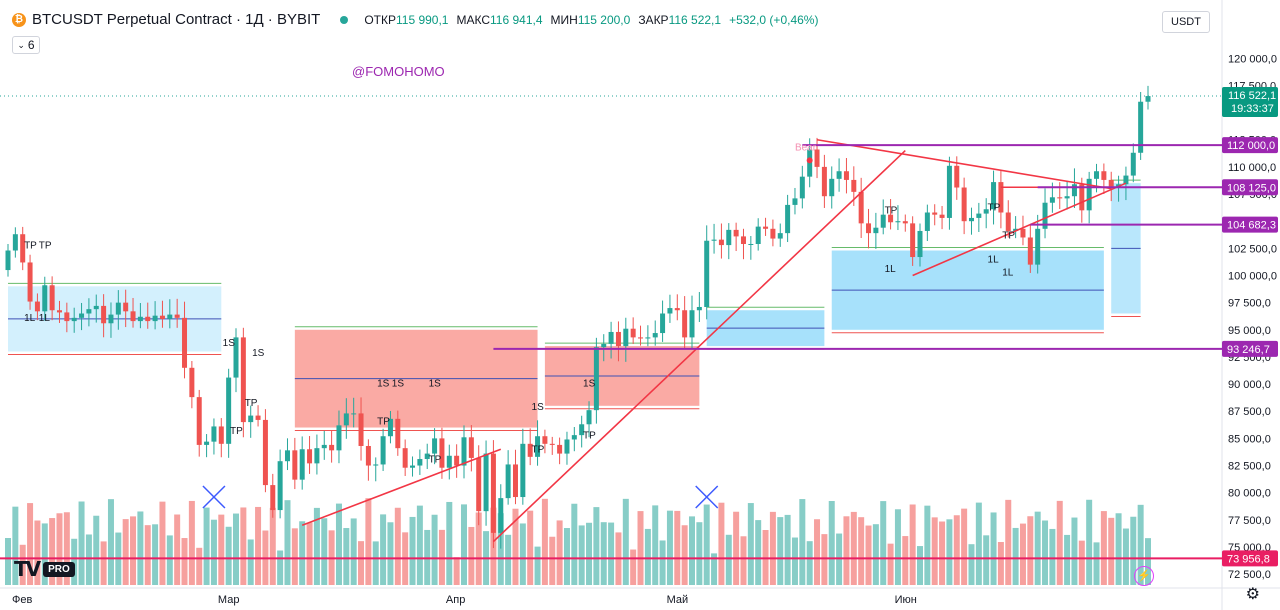 This screenshot has height=610, width=1280. I want to click on cross-marker, so click(214, 497).